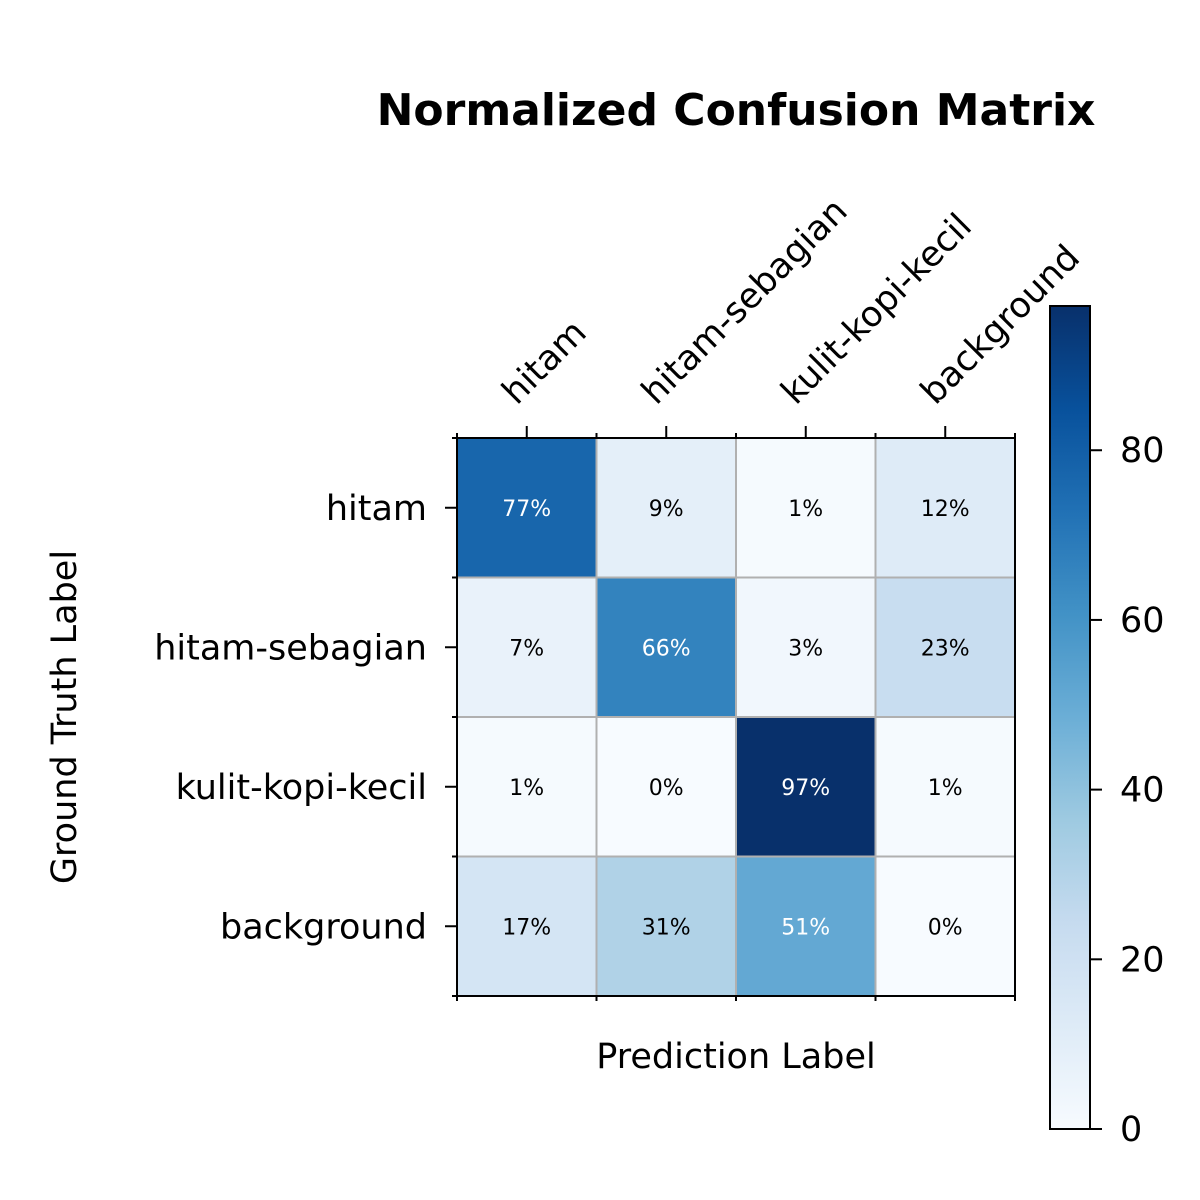  Describe the element at coordinates (805, 648) in the screenshot. I see `cell-value-label: 3%` at that location.